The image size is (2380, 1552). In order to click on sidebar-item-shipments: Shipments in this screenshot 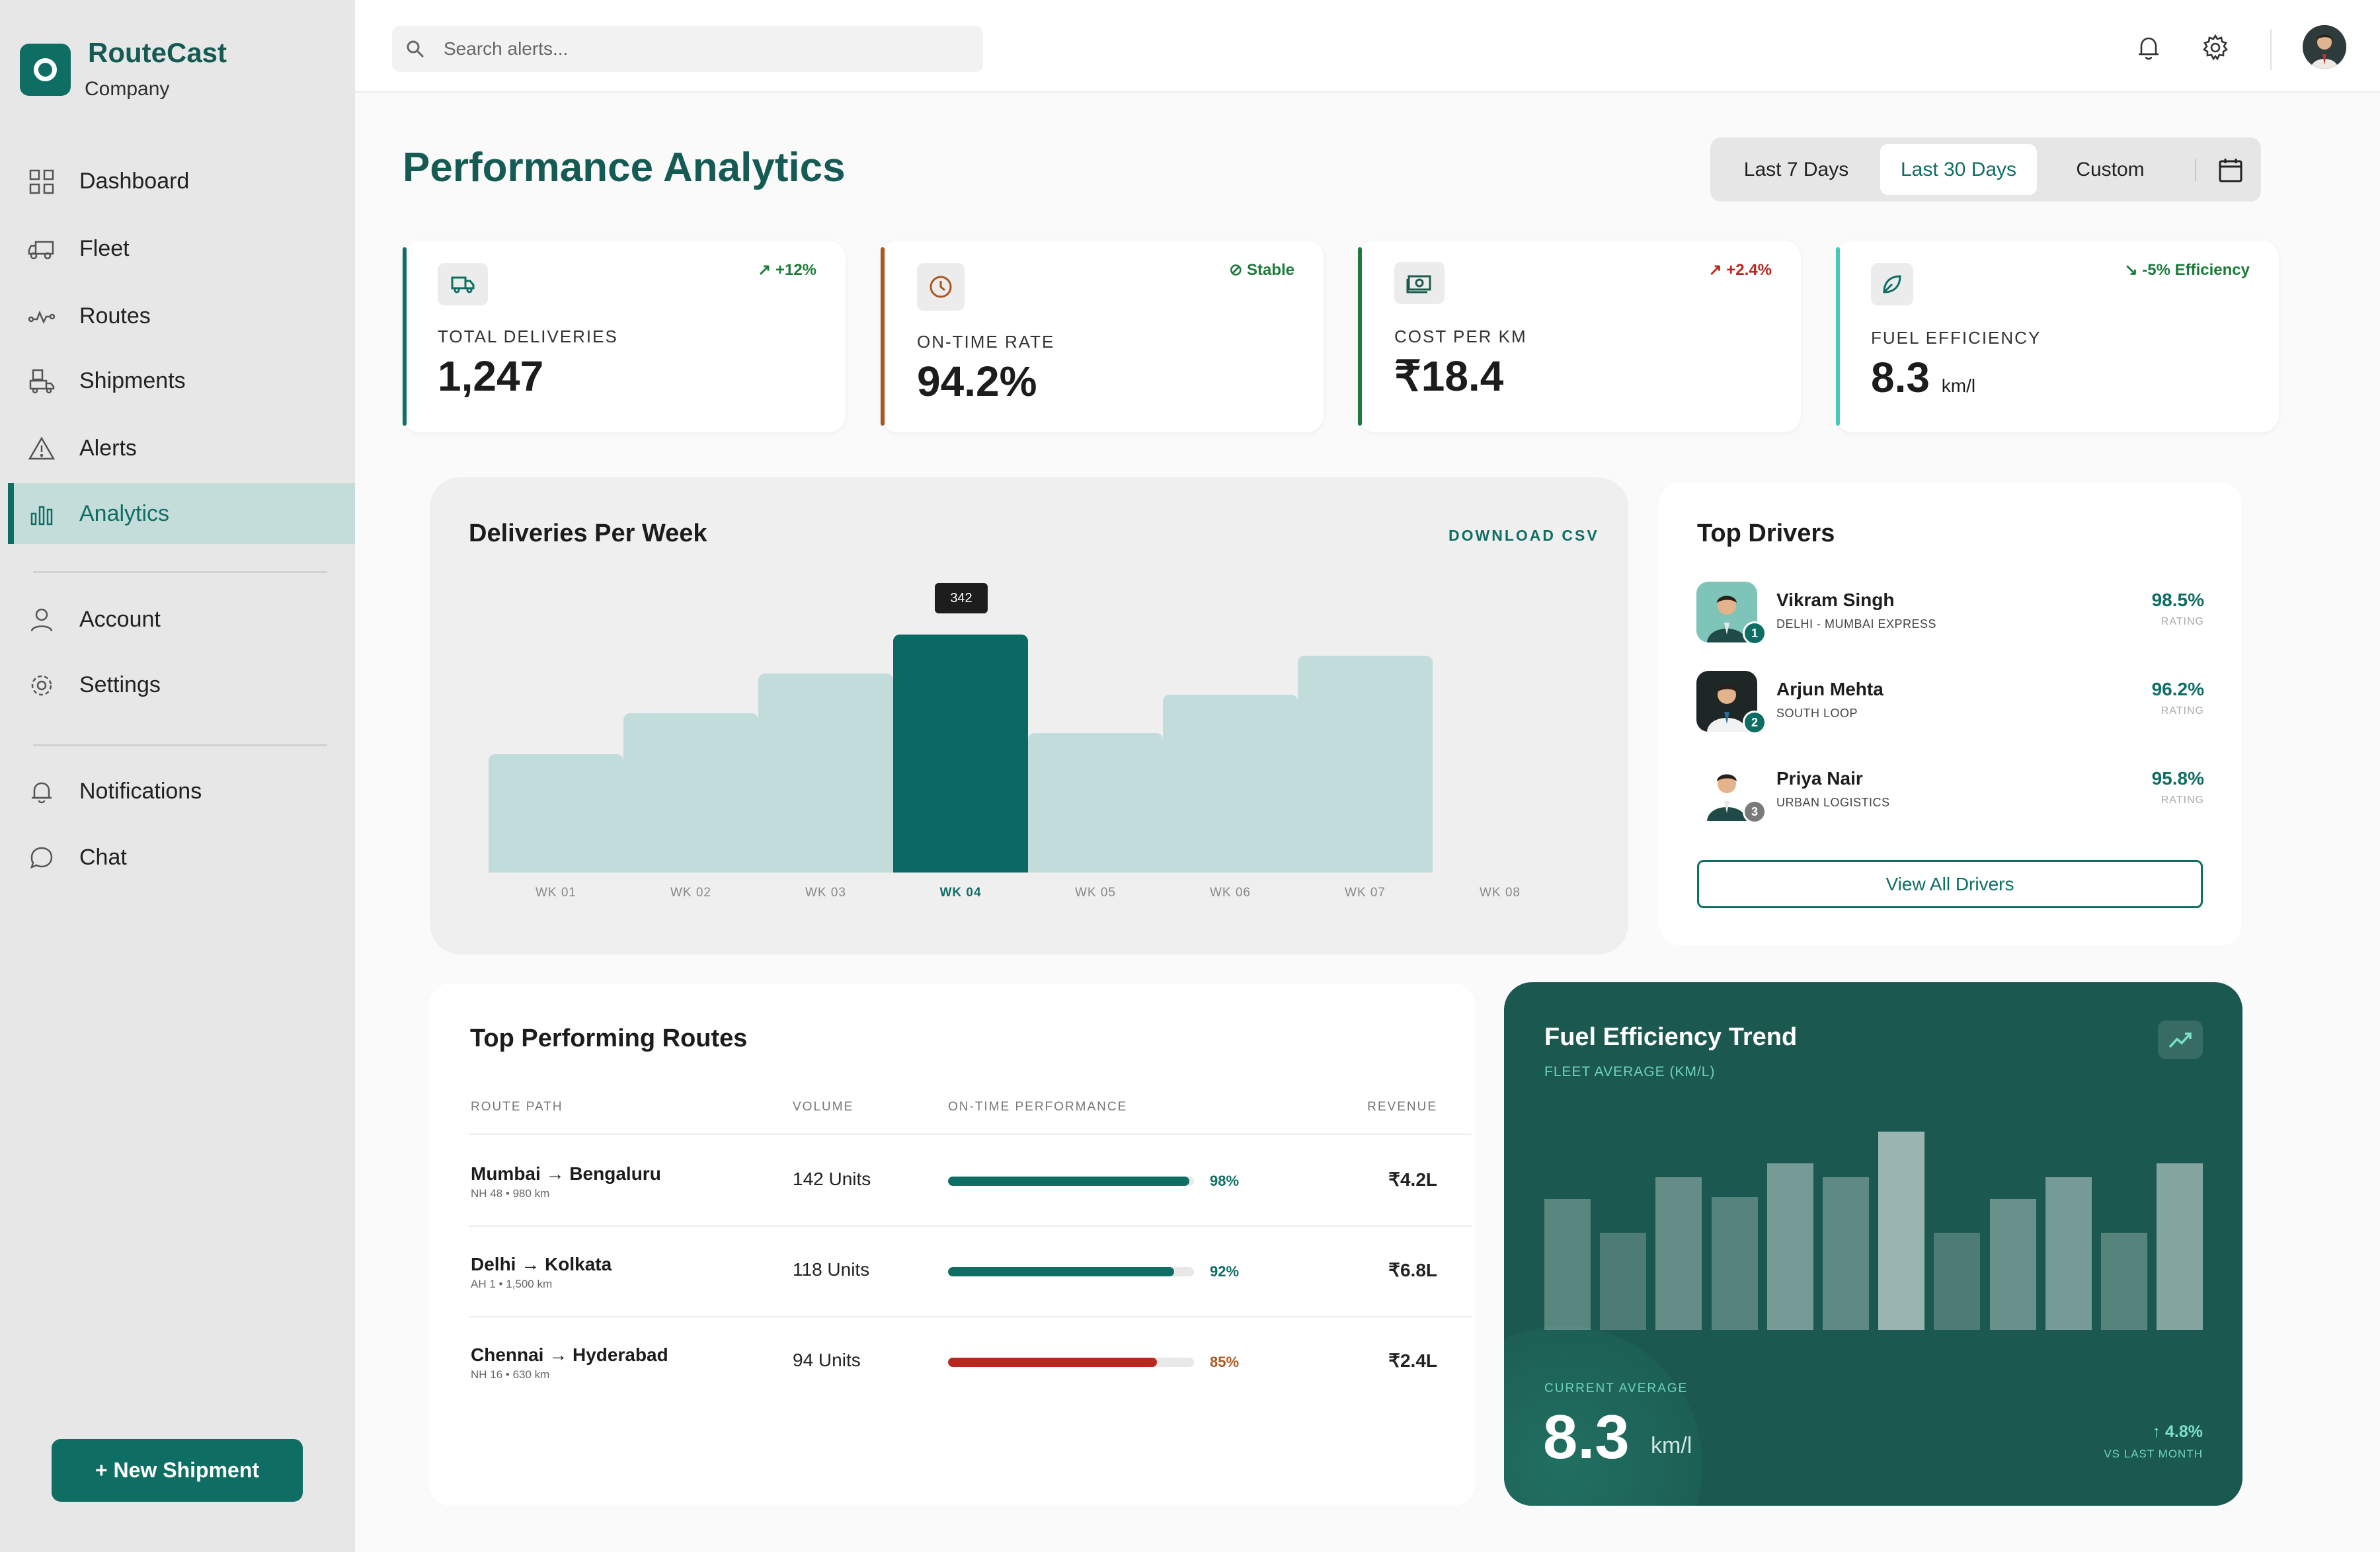, I will do `click(181, 380)`.